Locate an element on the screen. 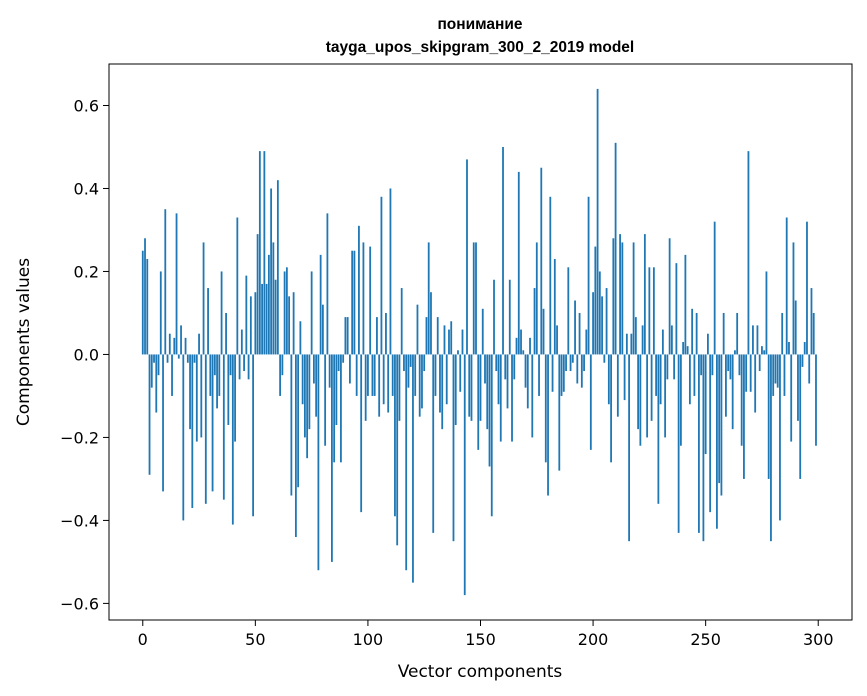 The width and height of the screenshot is (867, 696). x-tick-label: 200 is located at coordinates (593, 639).